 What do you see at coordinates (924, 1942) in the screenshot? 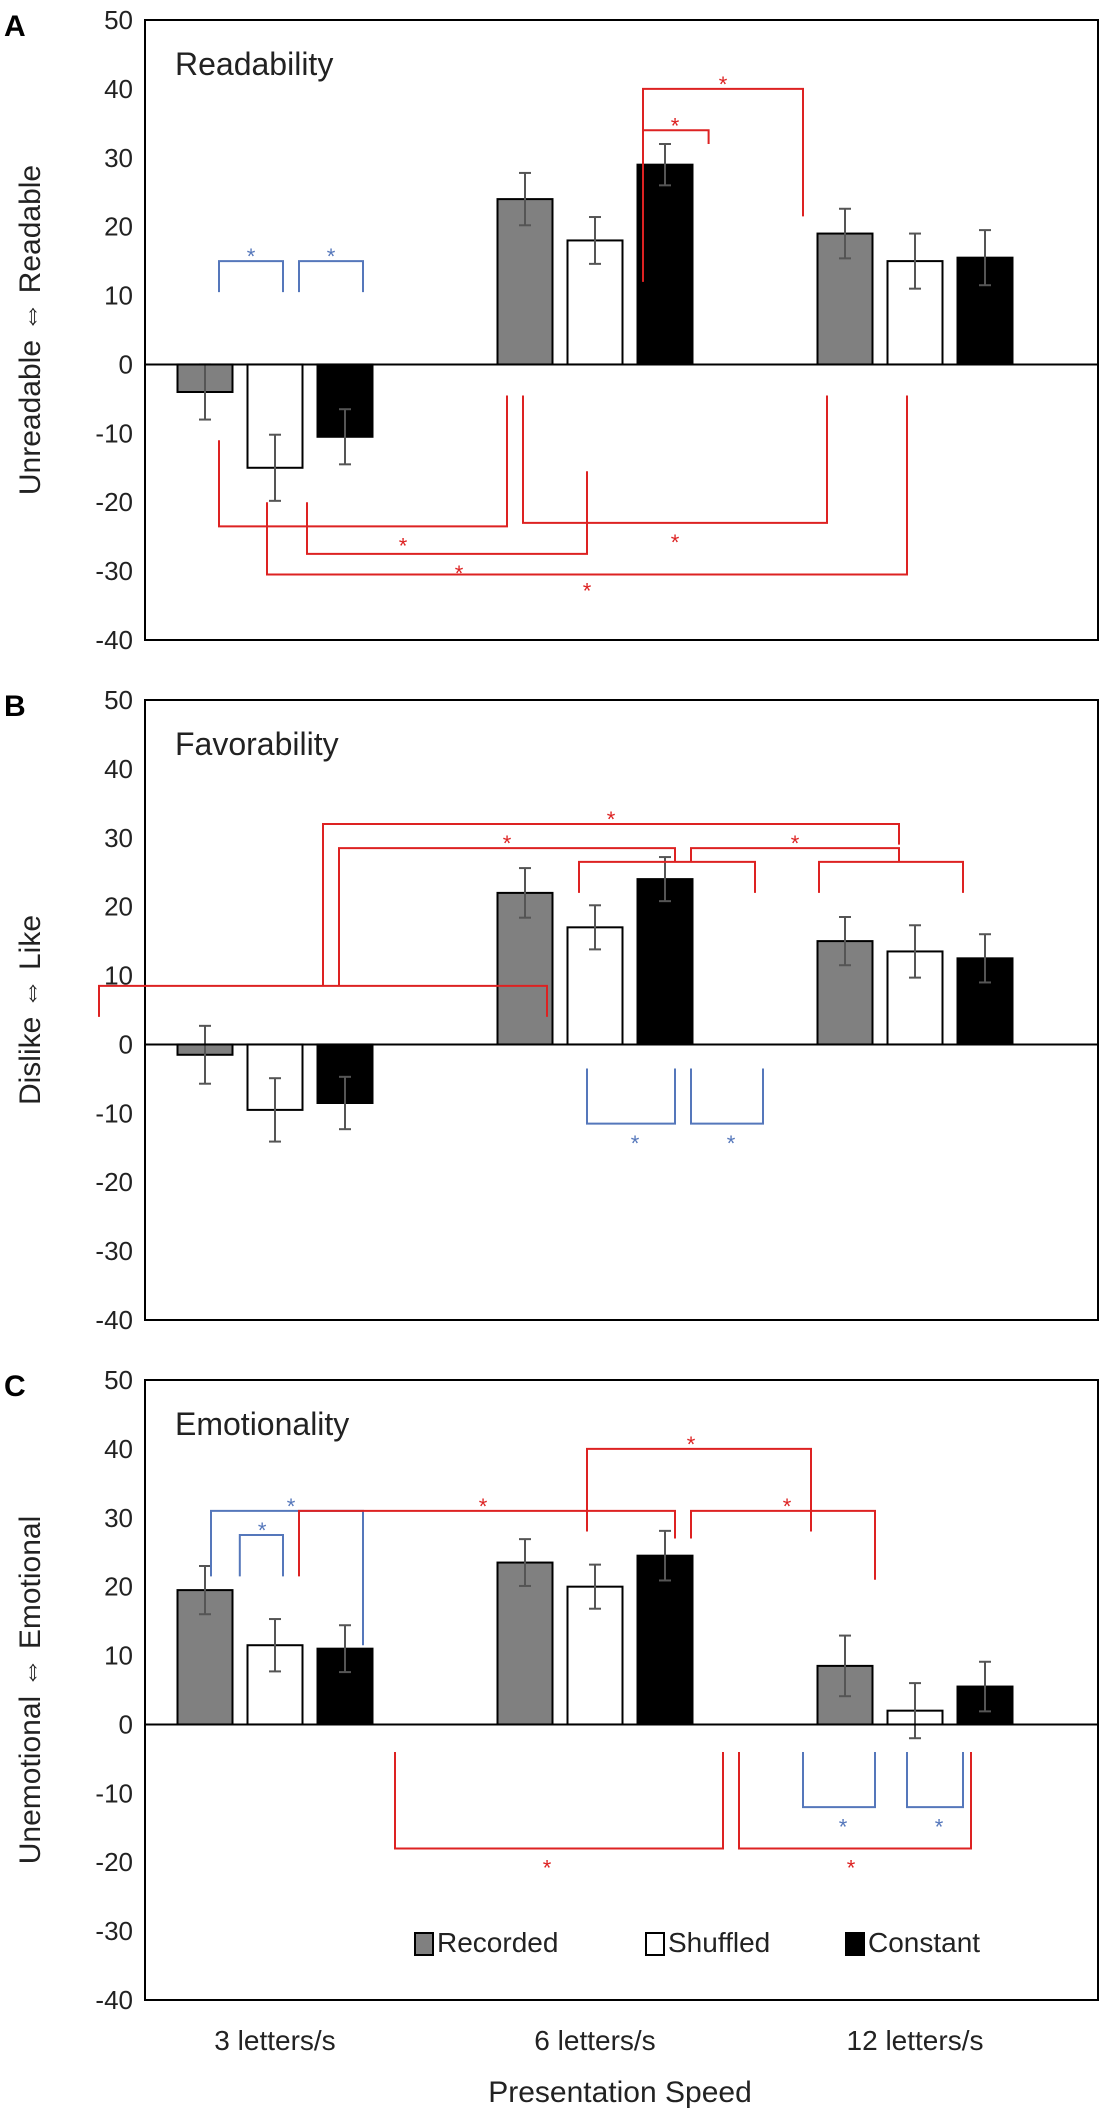
I see `legend-label: Constant` at bounding box center [924, 1942].